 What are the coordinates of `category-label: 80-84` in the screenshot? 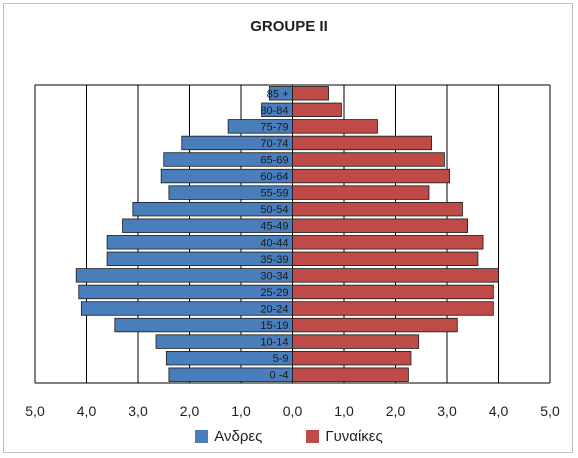 It's located at (274, 111).